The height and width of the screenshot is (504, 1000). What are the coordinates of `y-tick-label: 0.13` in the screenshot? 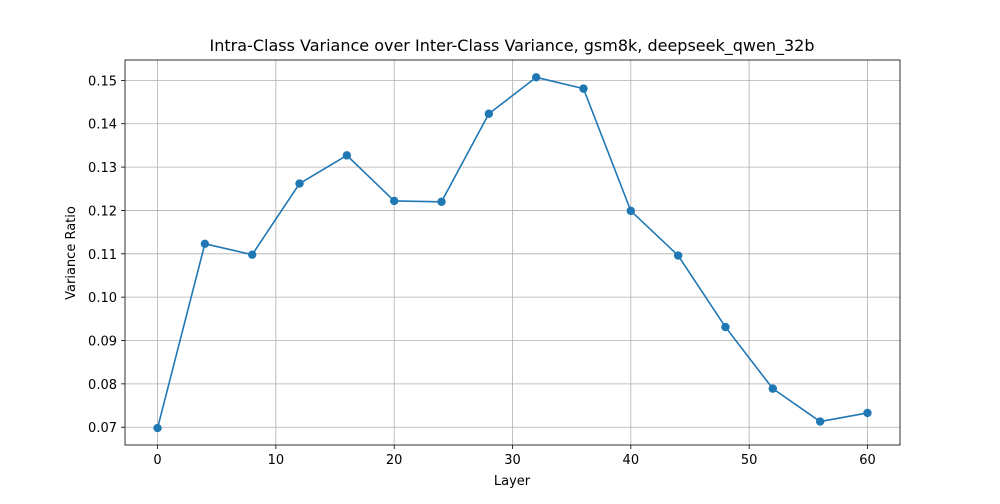 It's located at (102, 168).